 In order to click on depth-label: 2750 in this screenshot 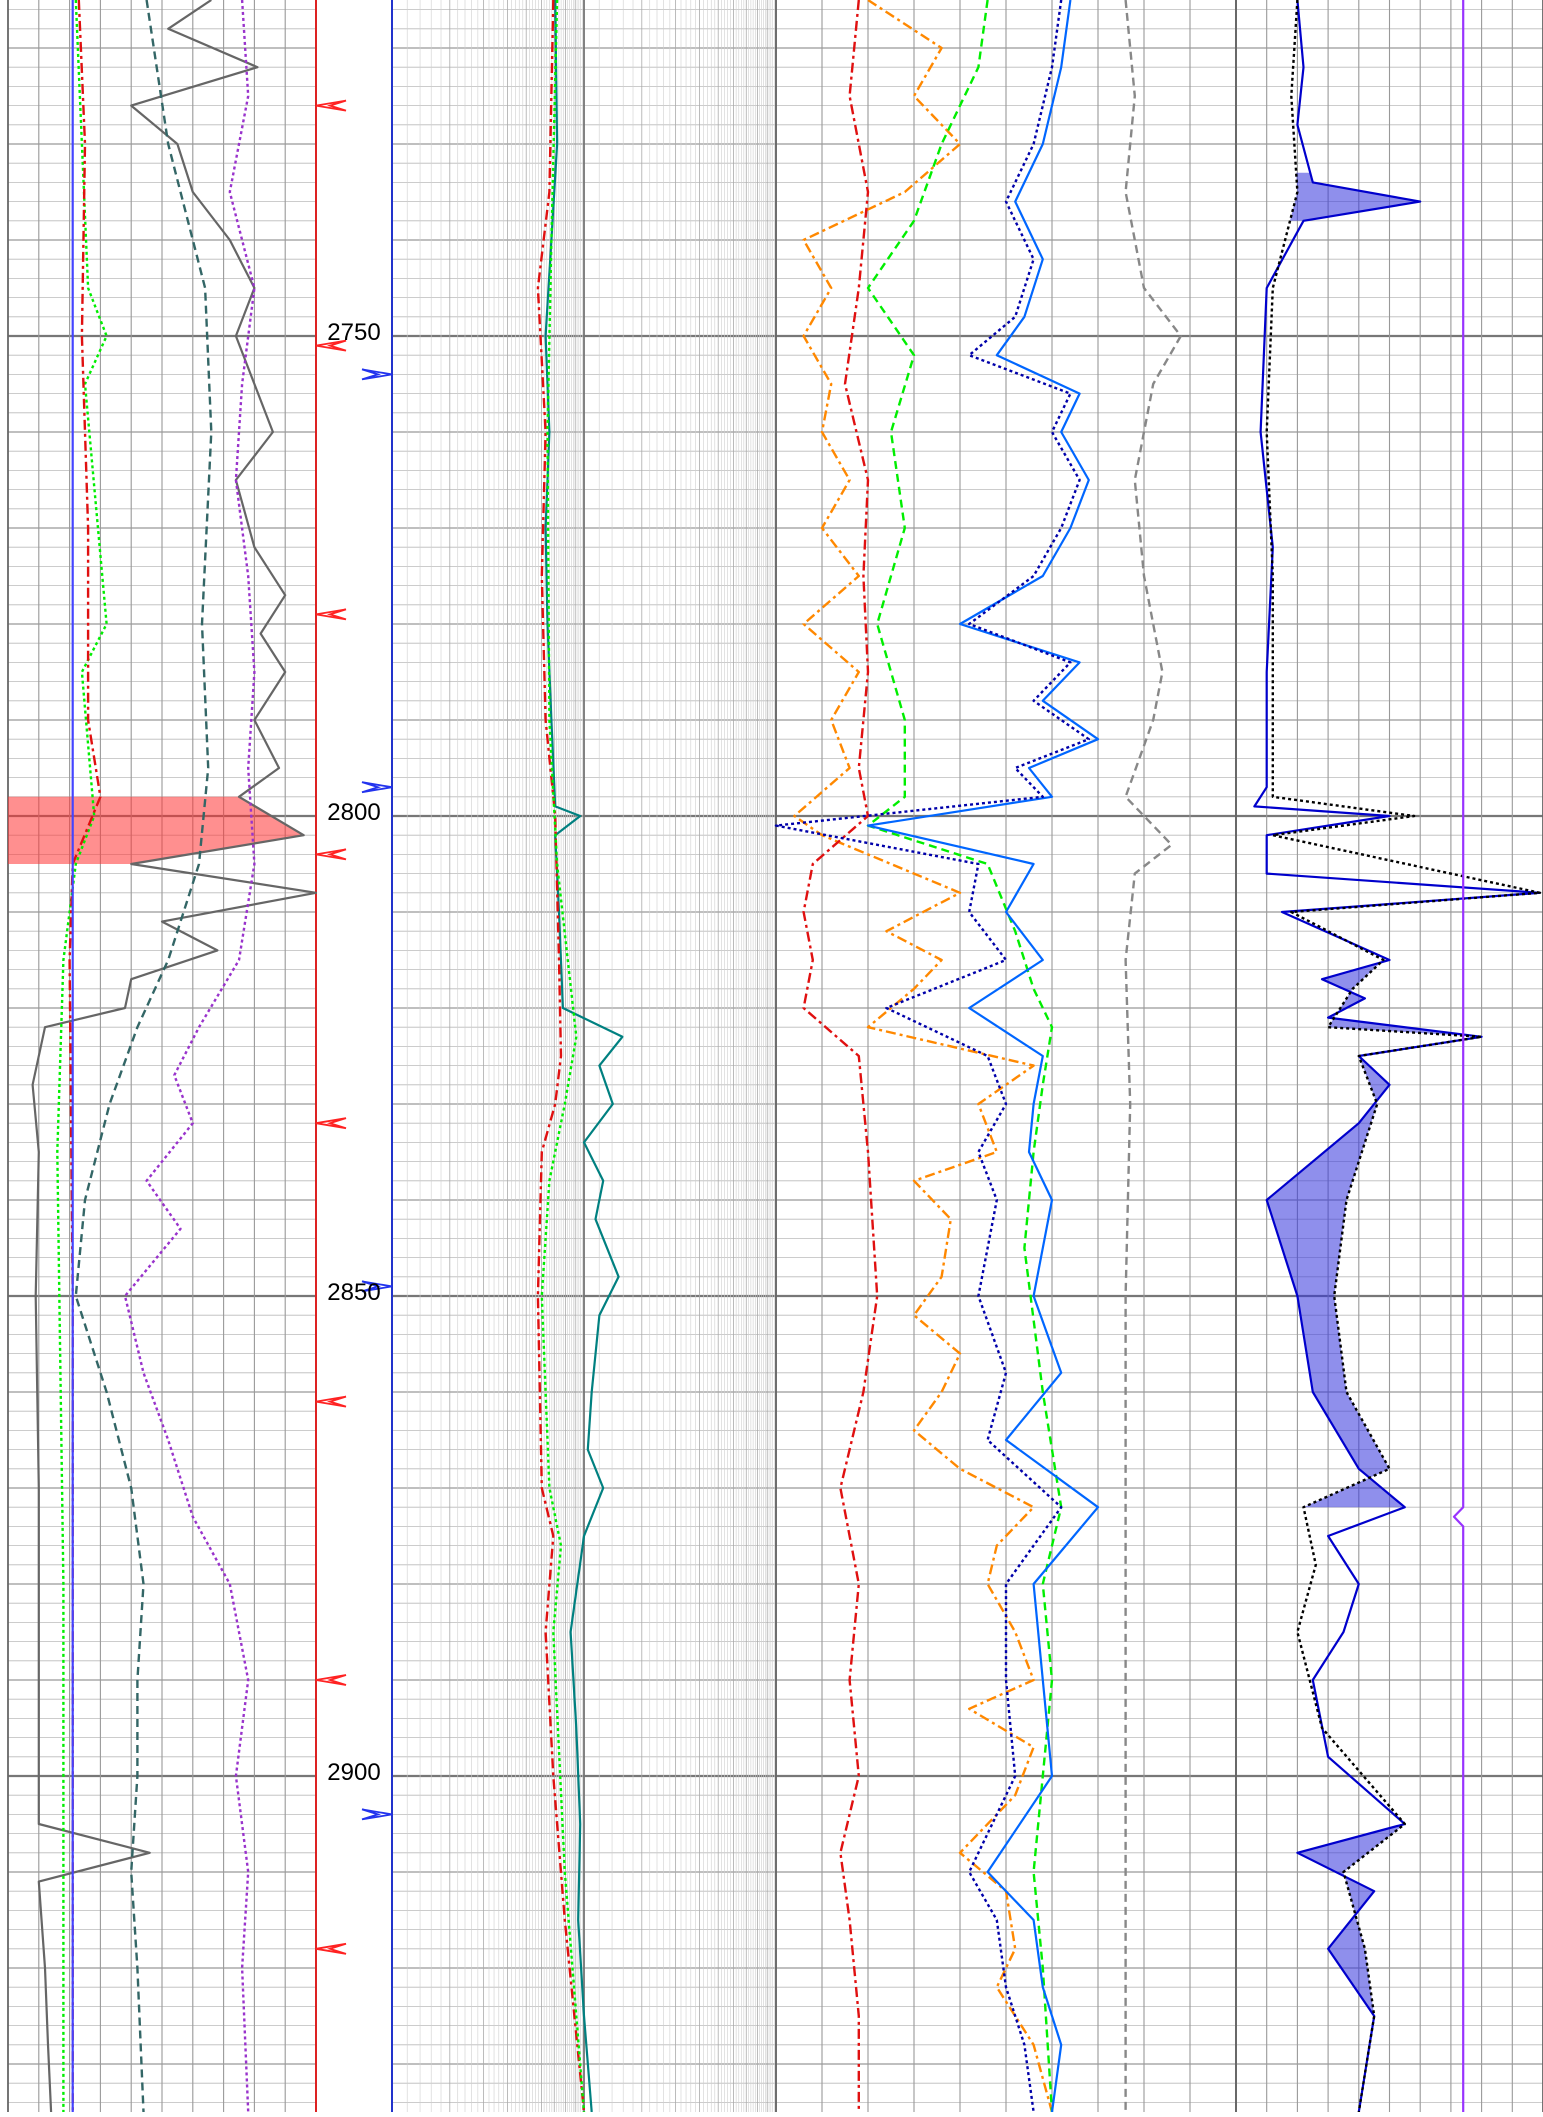, I will do `click(353, 332)`.